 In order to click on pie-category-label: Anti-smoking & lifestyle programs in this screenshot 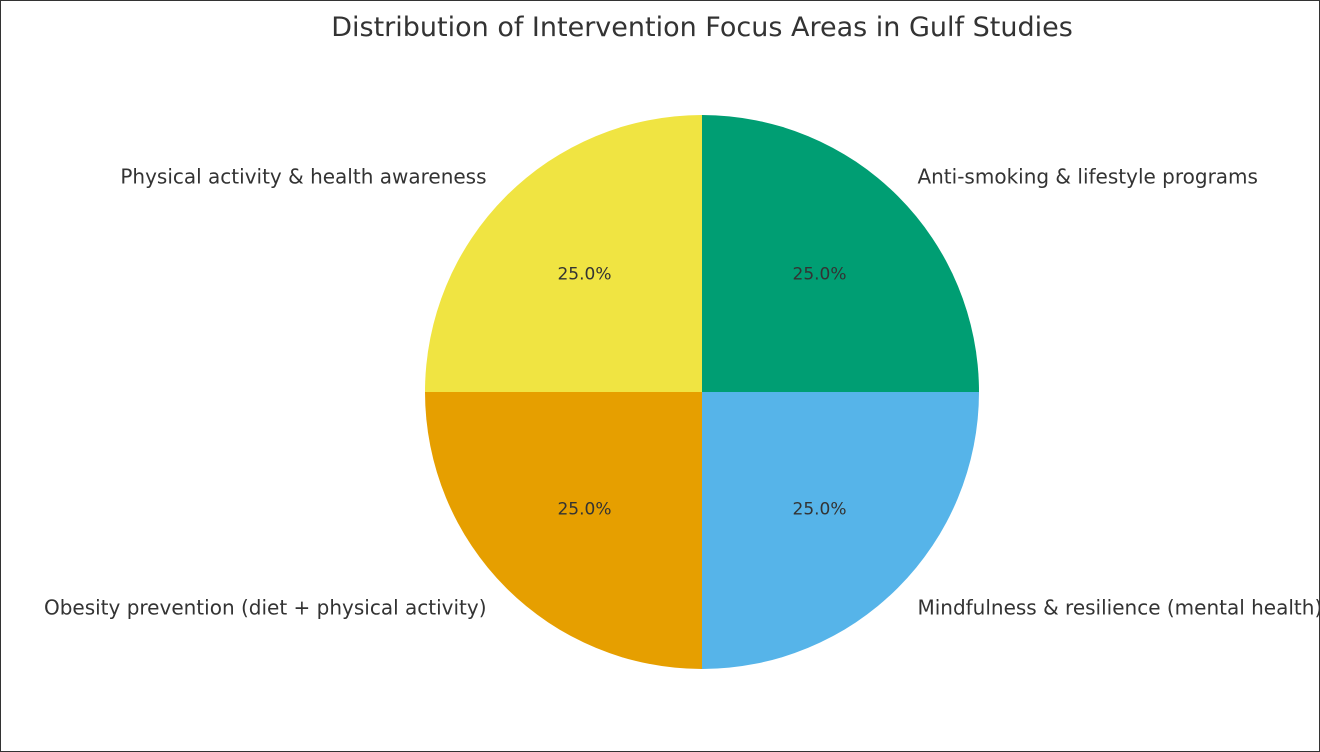, I will do `click(1087, 177)`.